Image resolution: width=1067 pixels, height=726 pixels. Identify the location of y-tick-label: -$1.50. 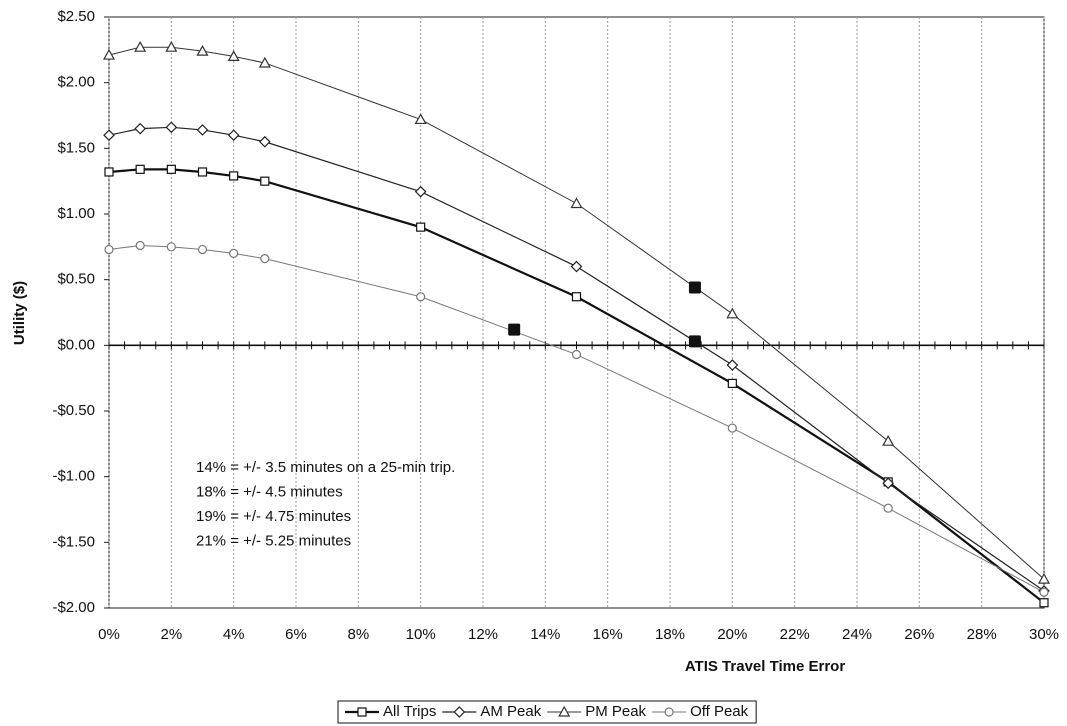
(73, 541).